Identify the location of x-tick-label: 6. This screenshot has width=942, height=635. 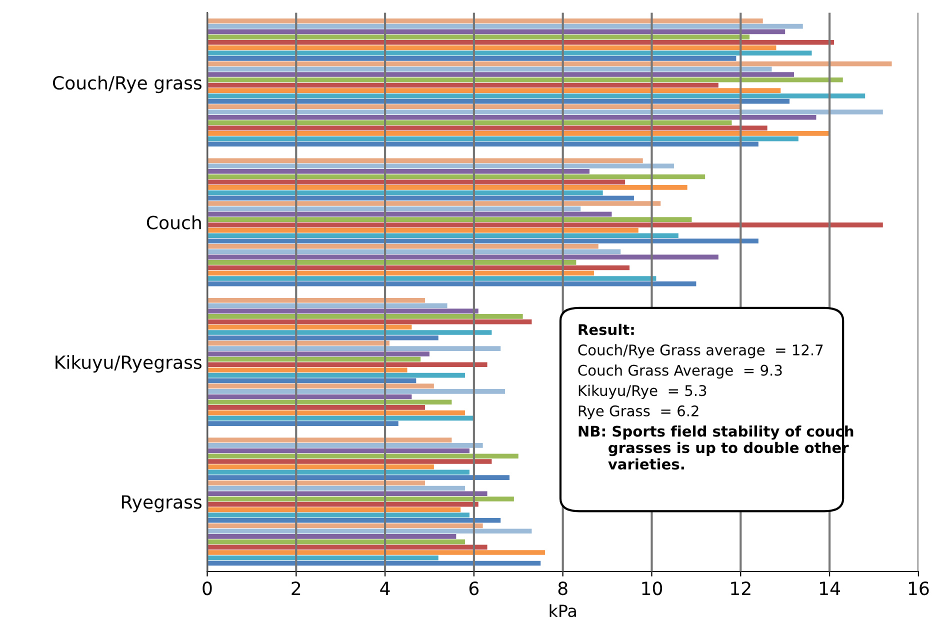
(474, 589).